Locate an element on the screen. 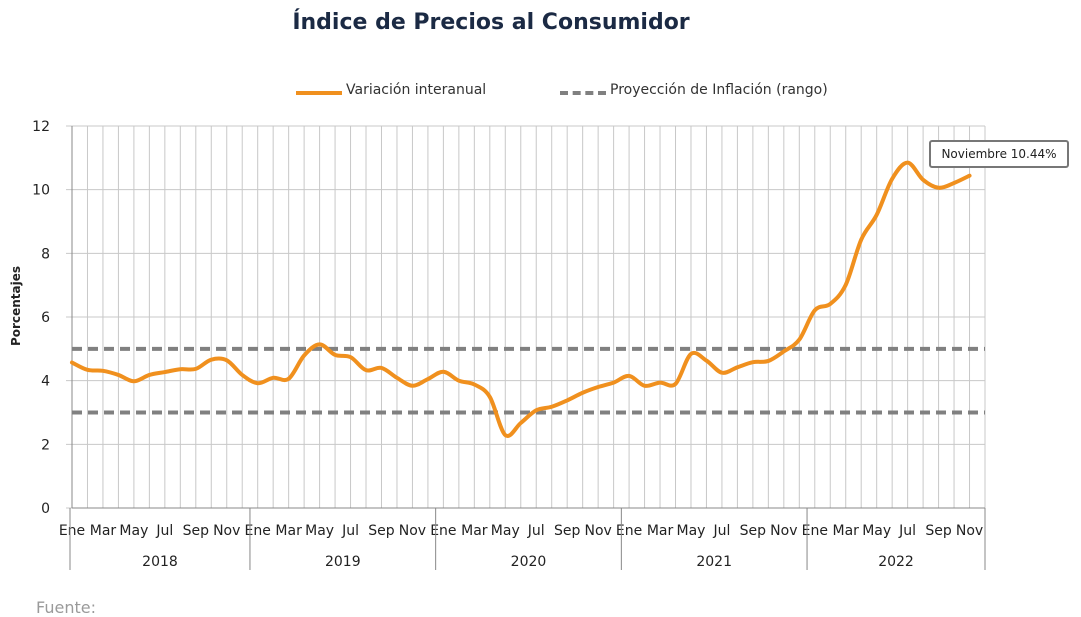  year-label: 2022 is located at coordinates (896, 562).